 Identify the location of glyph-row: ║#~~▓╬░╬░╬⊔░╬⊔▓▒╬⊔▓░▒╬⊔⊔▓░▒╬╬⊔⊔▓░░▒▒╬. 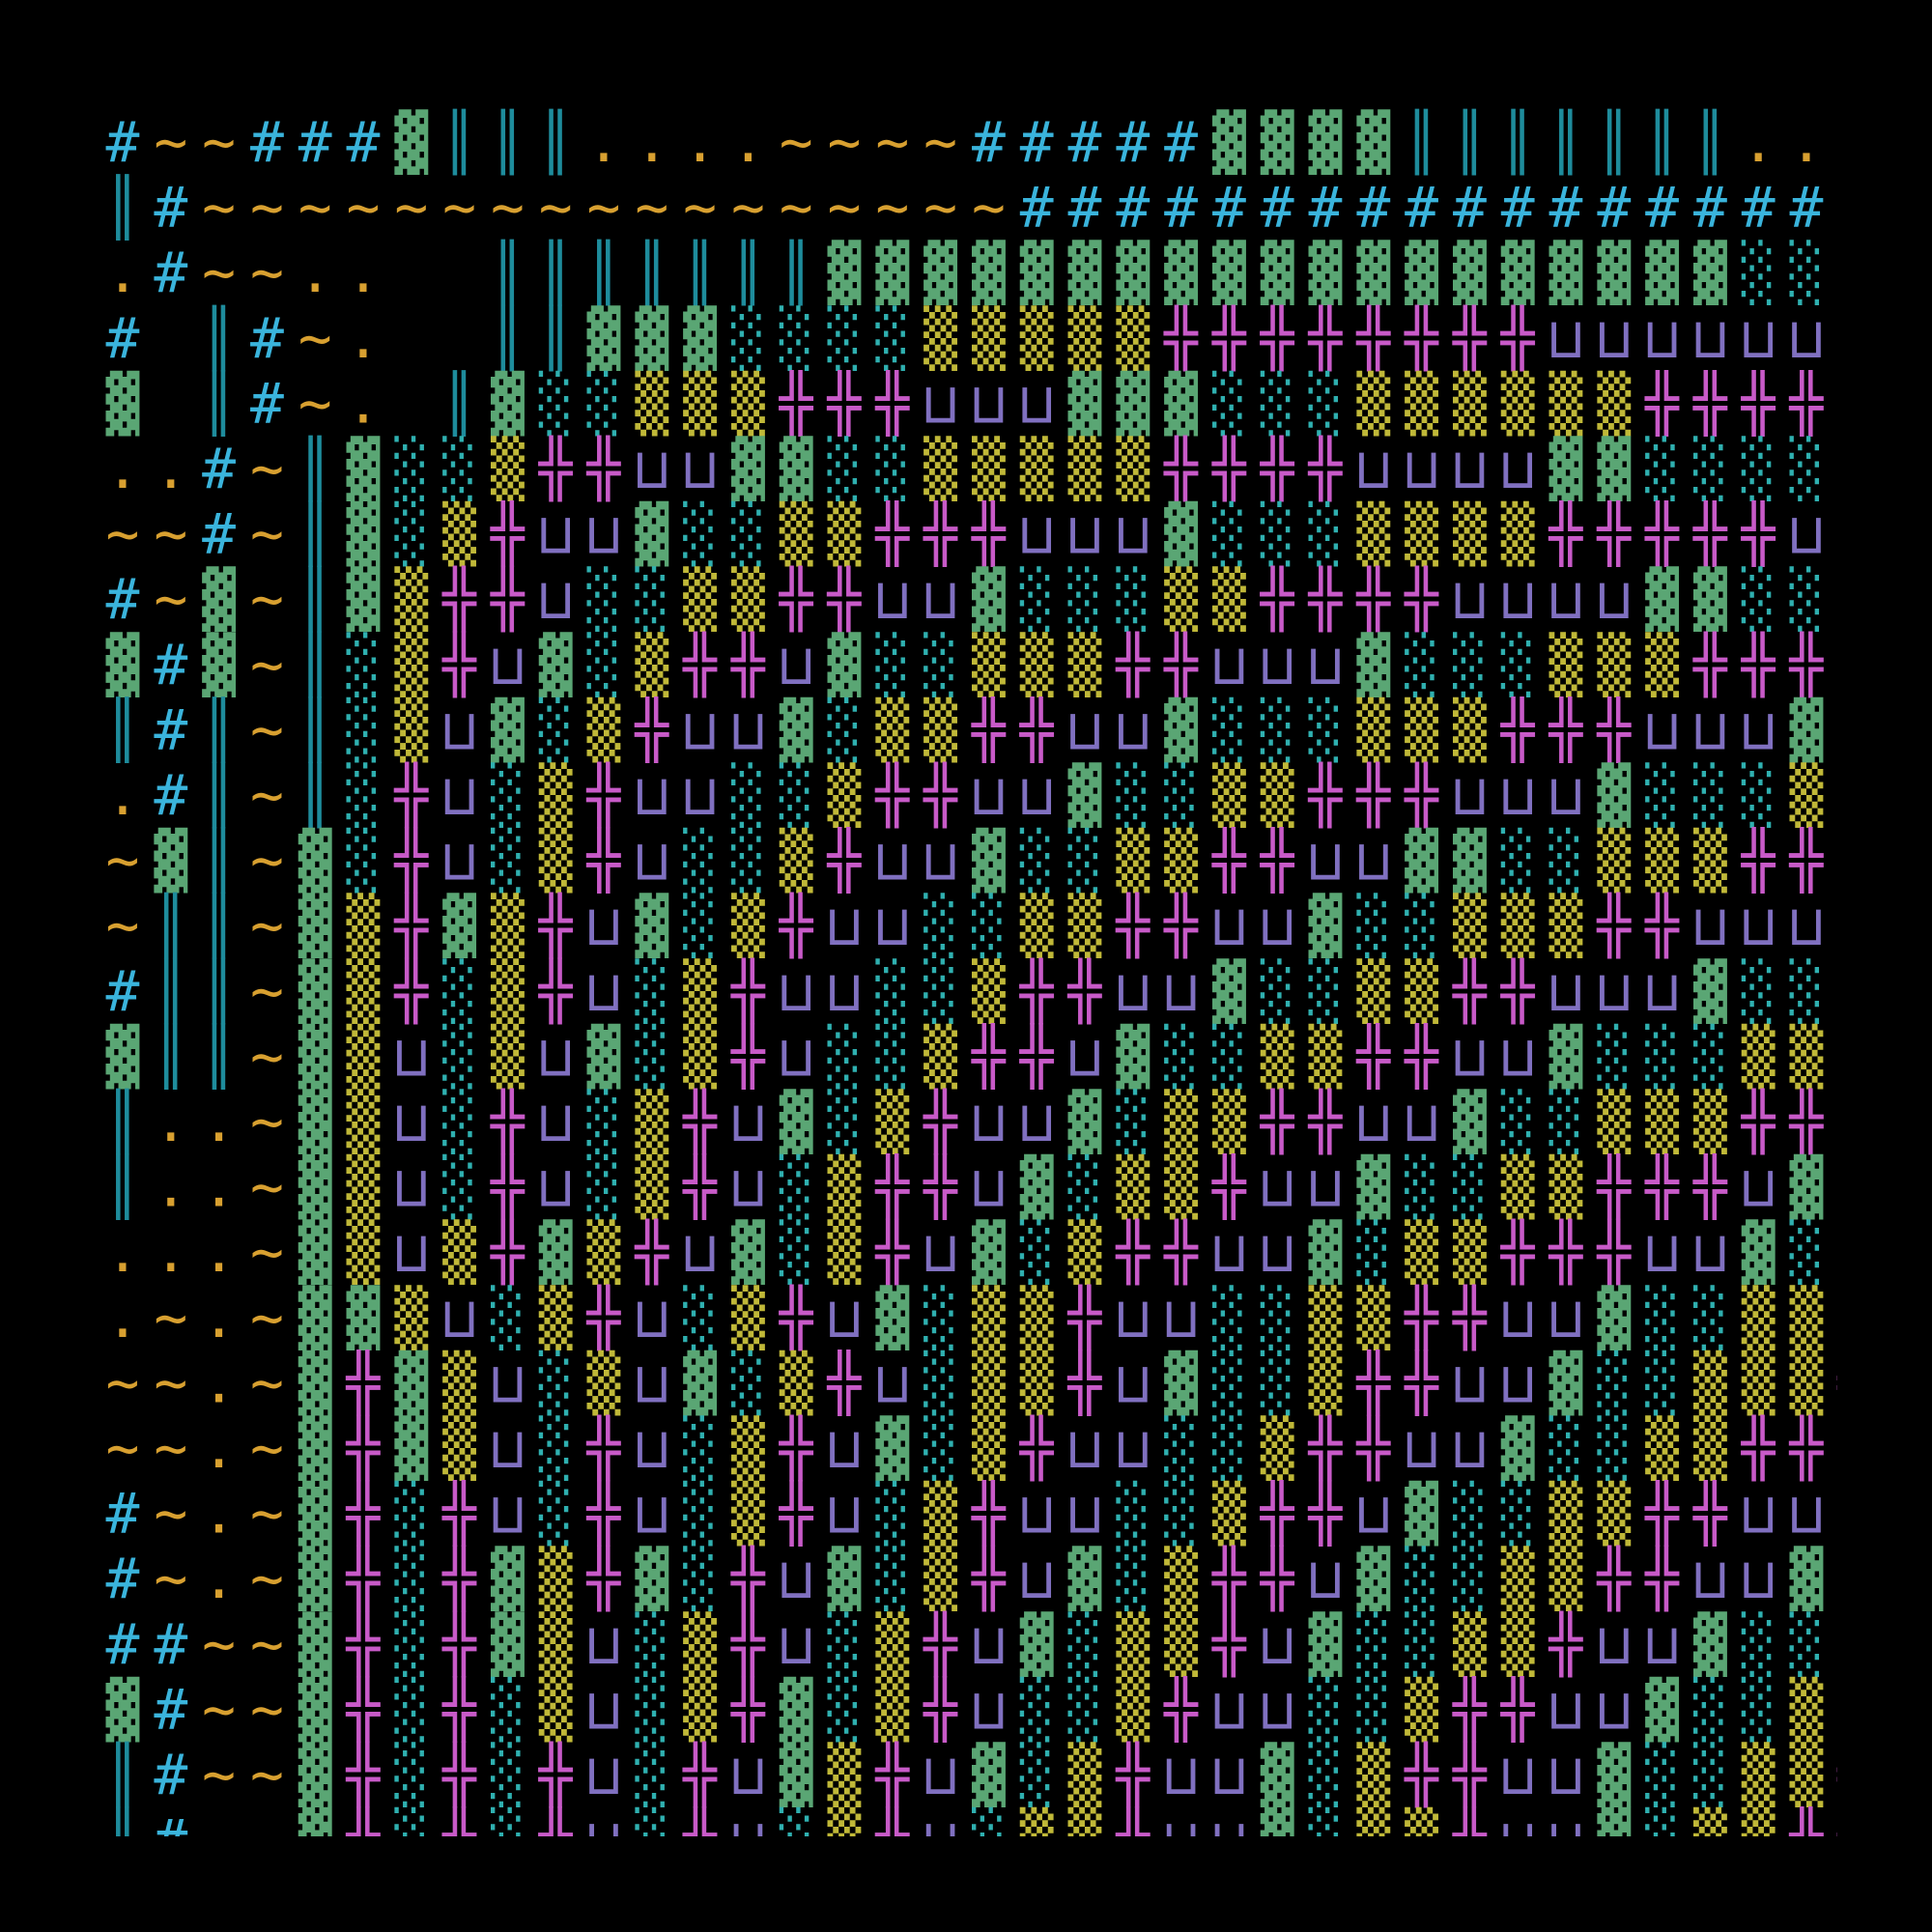
(989, 1774).